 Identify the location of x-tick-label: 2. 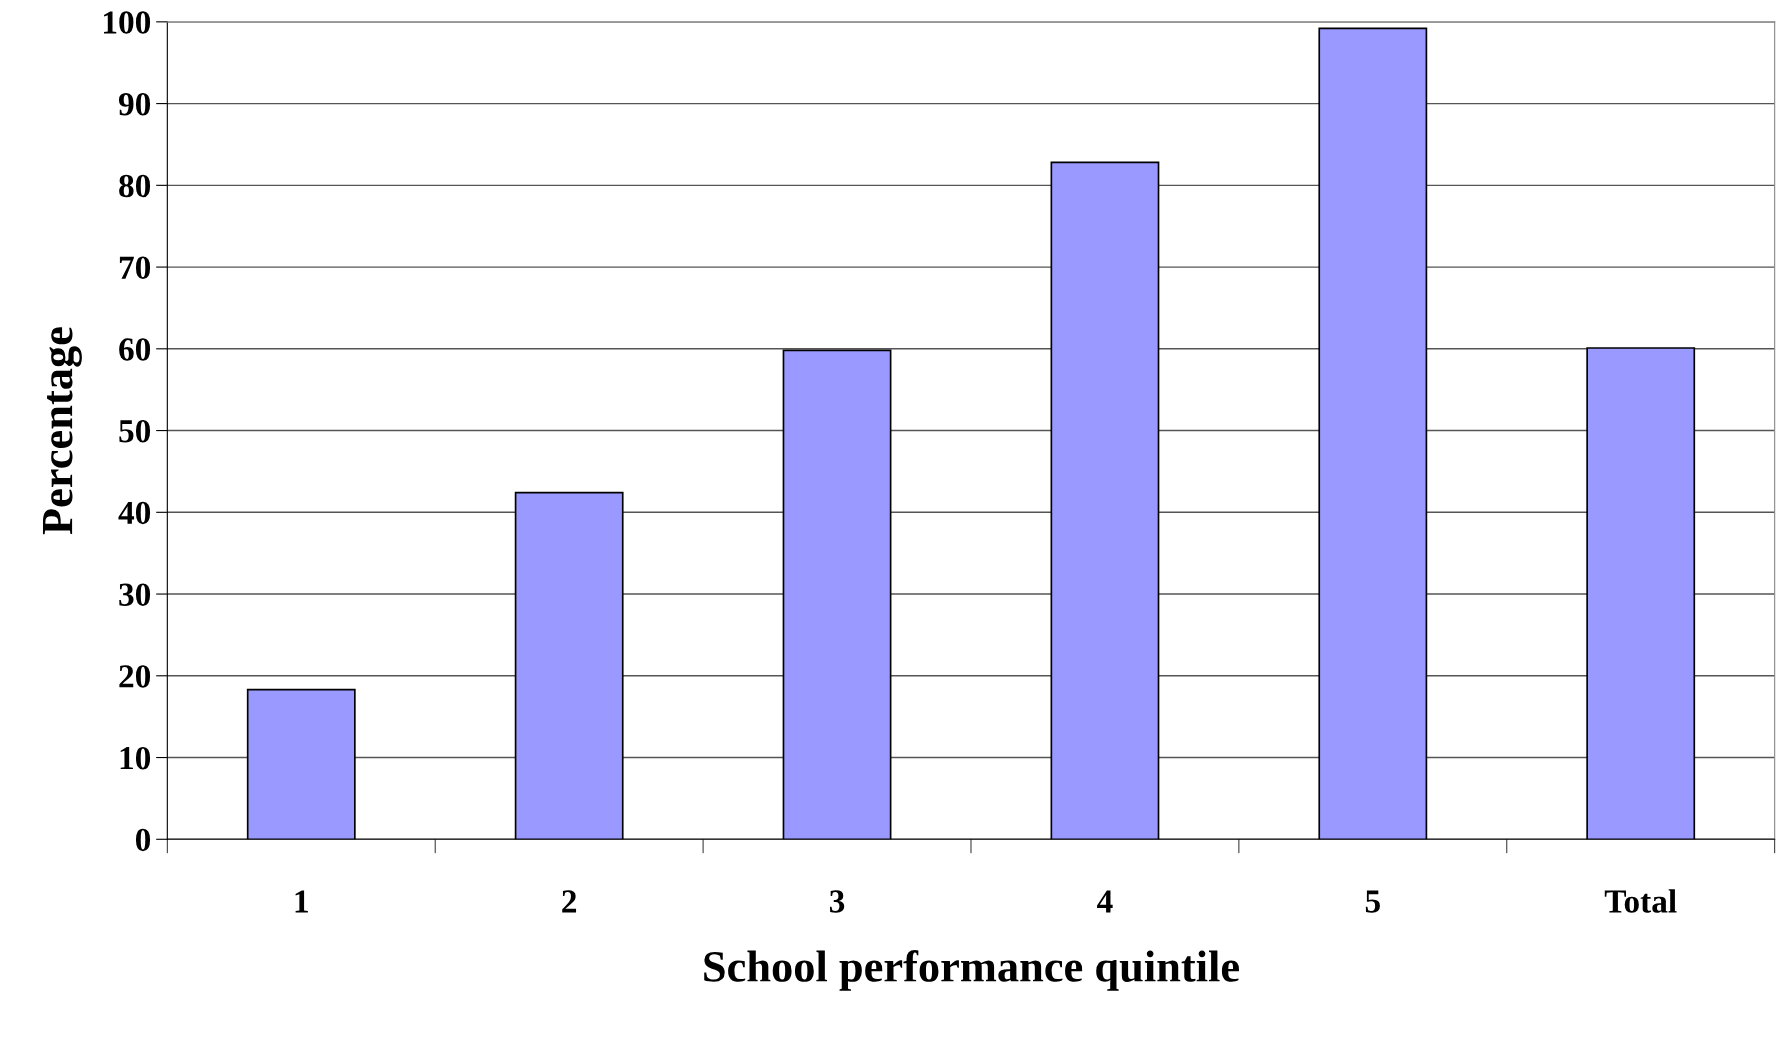
(569, 901).